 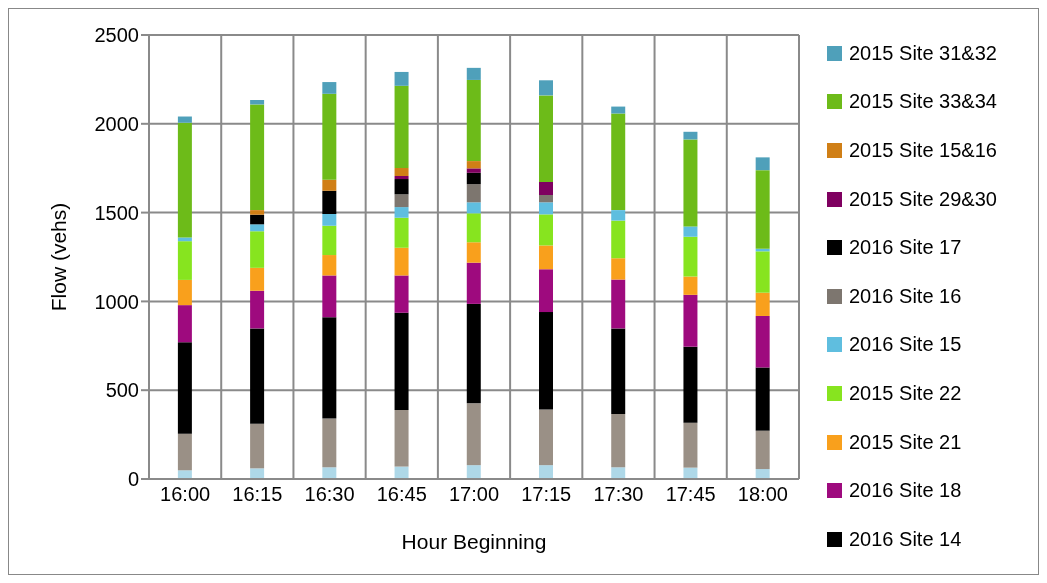 What do you see at coordinates (923, 150) in the screenshot?
I see `legend-label: 2015 Site 15&16` at bounding box center [923, 150].